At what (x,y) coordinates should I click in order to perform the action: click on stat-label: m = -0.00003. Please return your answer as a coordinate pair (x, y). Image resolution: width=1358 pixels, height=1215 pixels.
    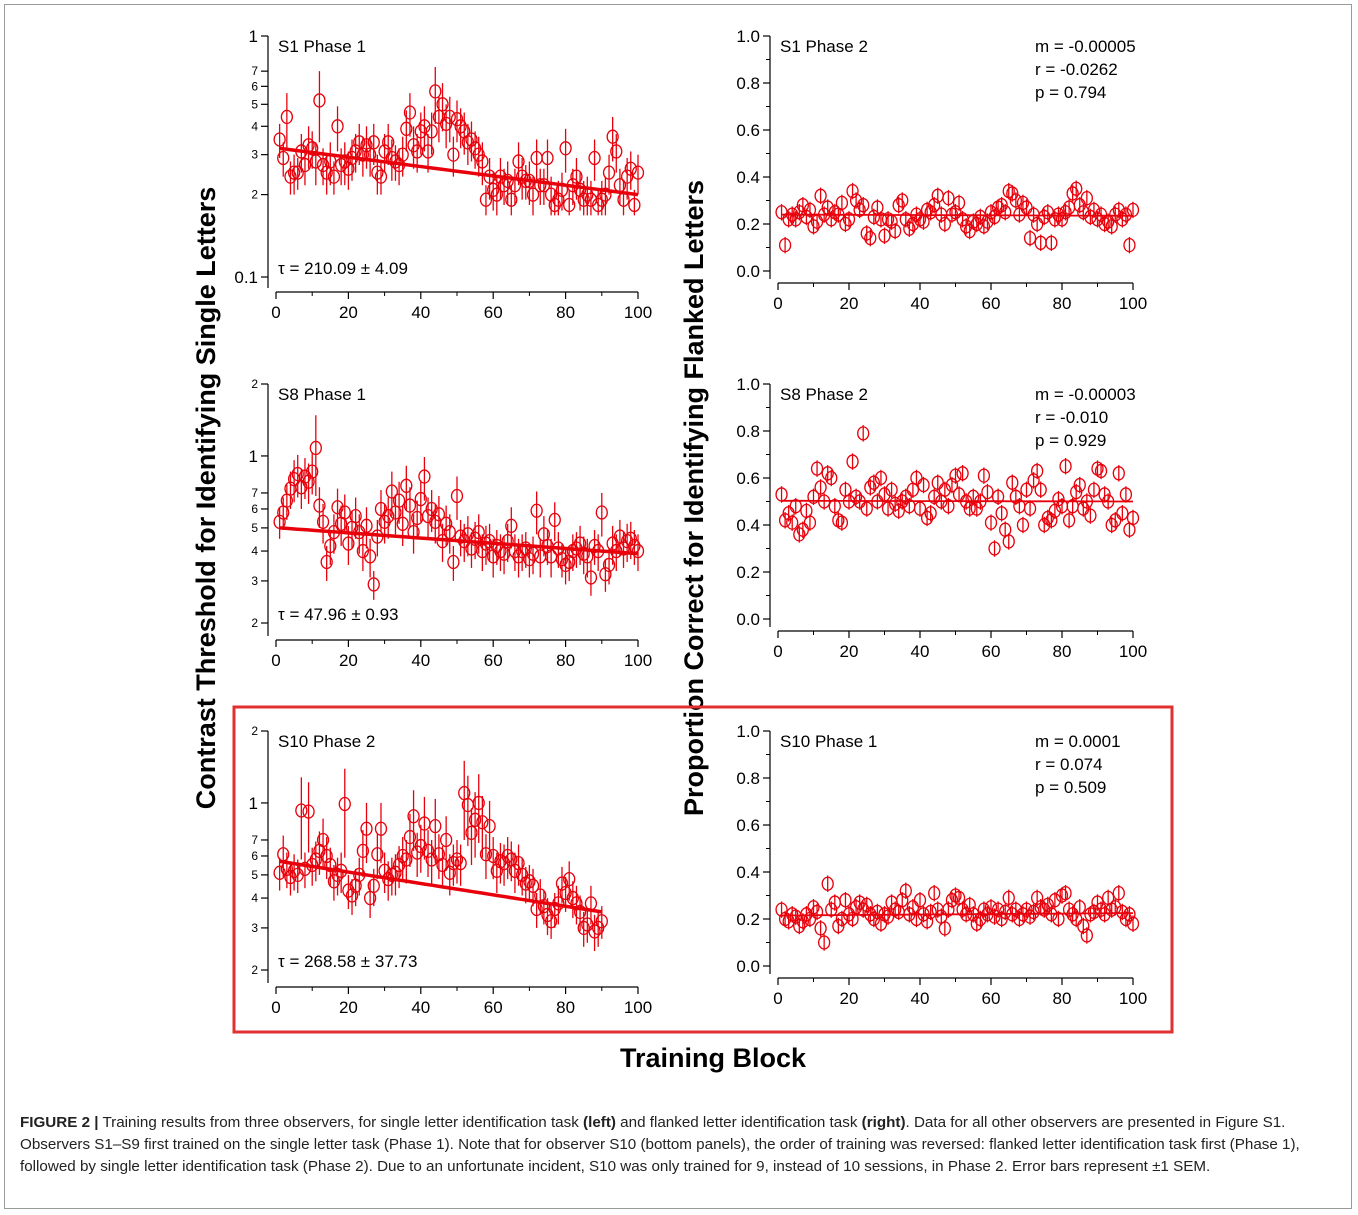
    Looking at the image, I should click on (1085, 394).